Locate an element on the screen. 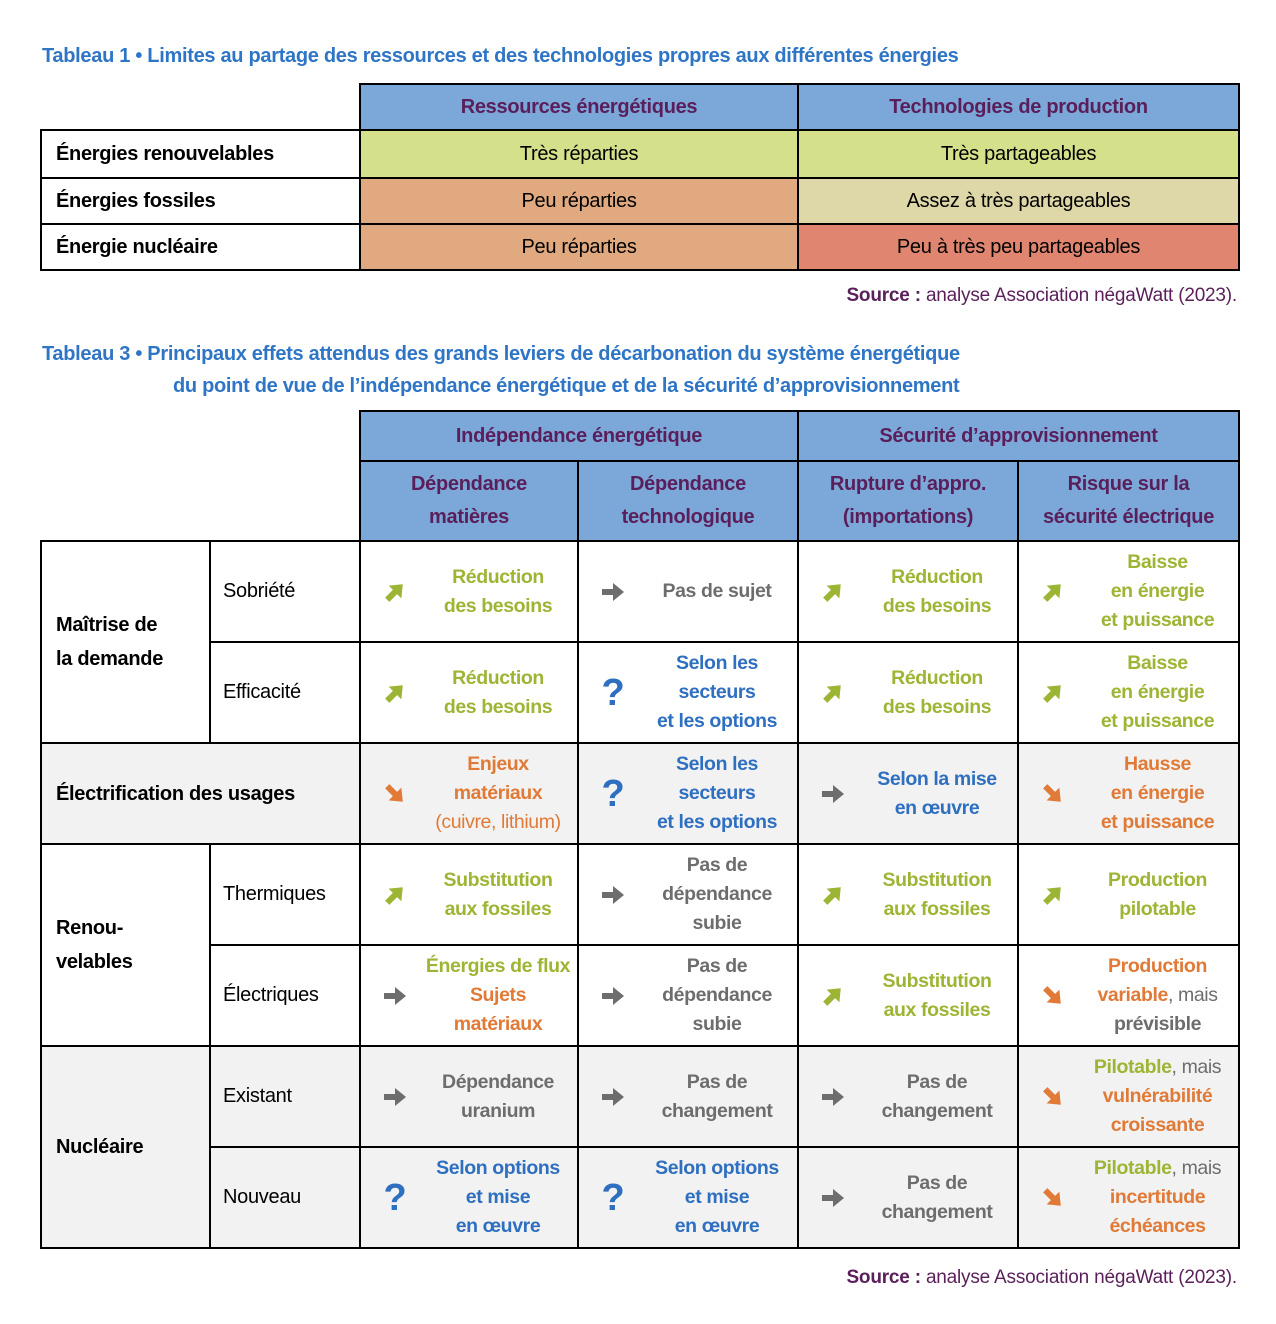  cell-text: Selon options is located at coordinates (498, 1168).